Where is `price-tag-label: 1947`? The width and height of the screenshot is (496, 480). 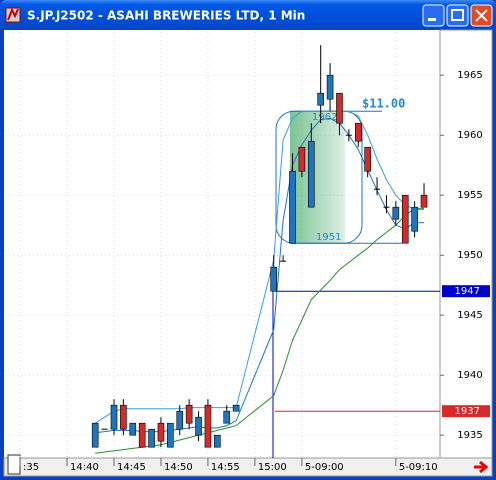
price-tag-label: 1947 is located at coordinates (467, 291).